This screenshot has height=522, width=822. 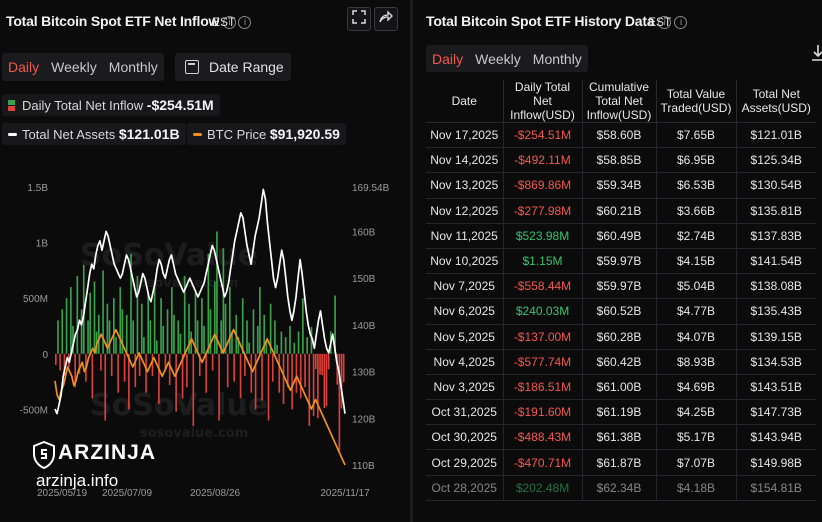 What do you see at coordinates (695, 261) in the screenshot?
I see `cell-value-traded: $4.15B` at bounding box center [695, 261].